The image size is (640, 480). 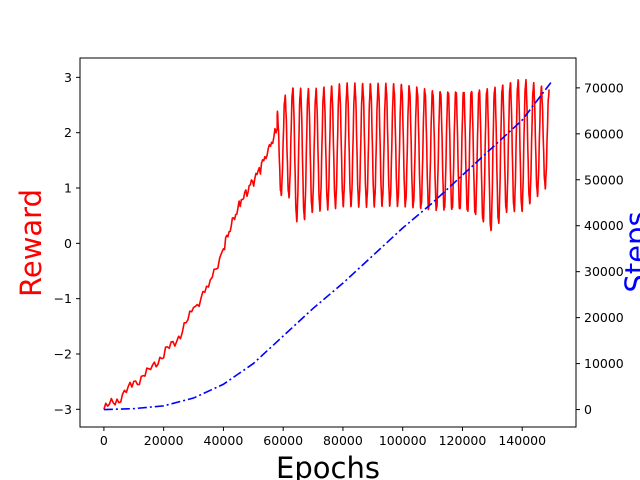 What do you see at coordinates (588, 409) in the screenshot?
I see `y-right-tick-label: 0` at bounding box center [588, 409].